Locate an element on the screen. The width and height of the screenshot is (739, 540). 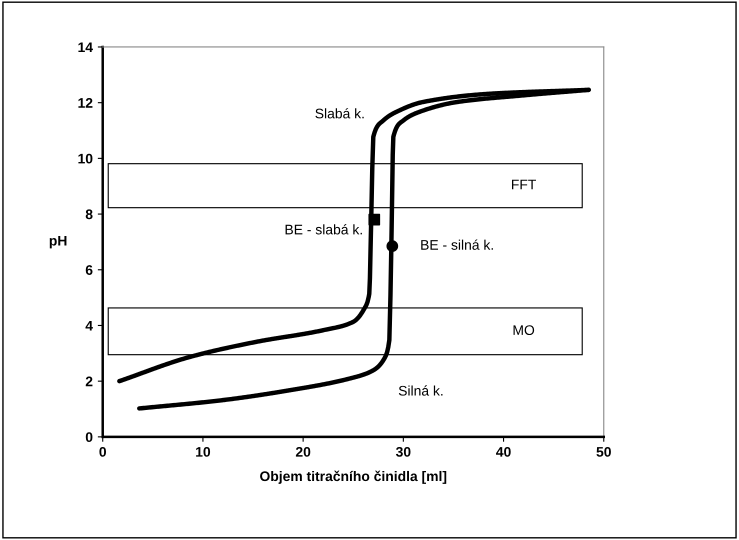
x-tick-label: 50 is located at coordinates (603, 451).